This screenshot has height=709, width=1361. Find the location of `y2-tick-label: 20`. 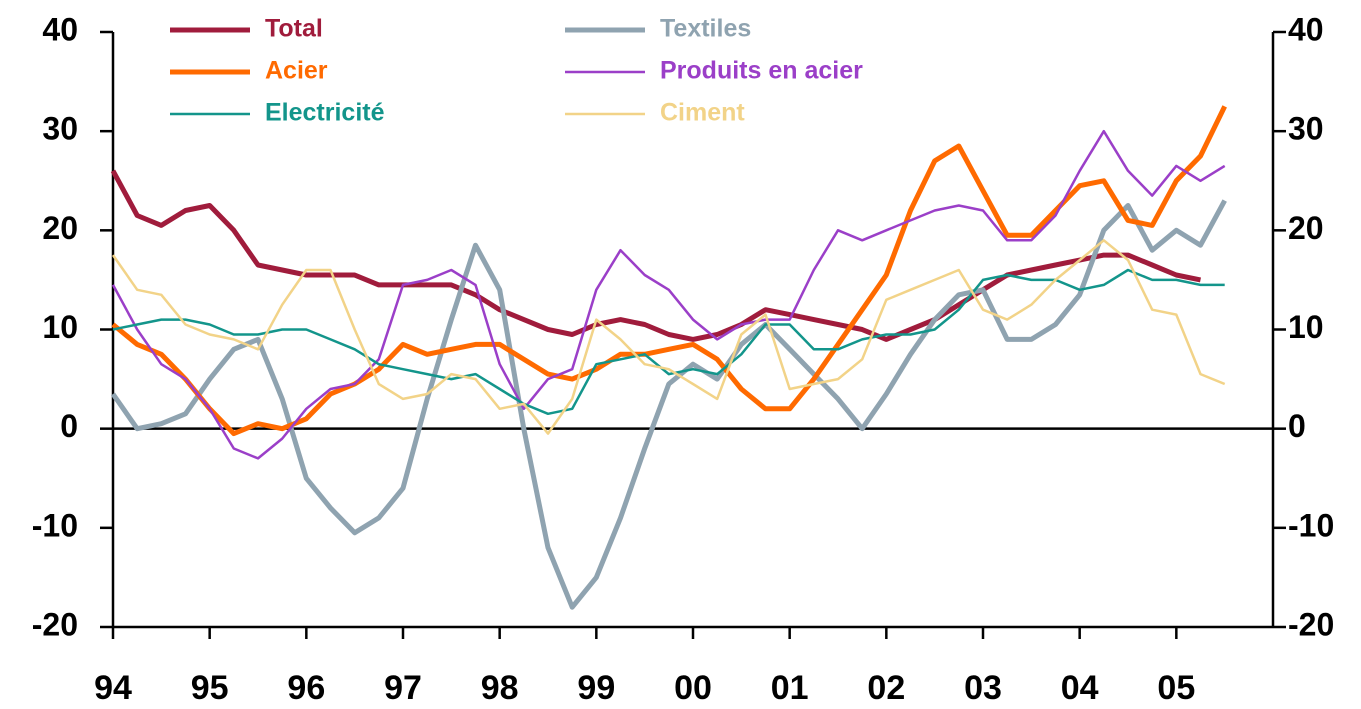

y2-tick-label: 20 is located at coordinates (1306, 228).